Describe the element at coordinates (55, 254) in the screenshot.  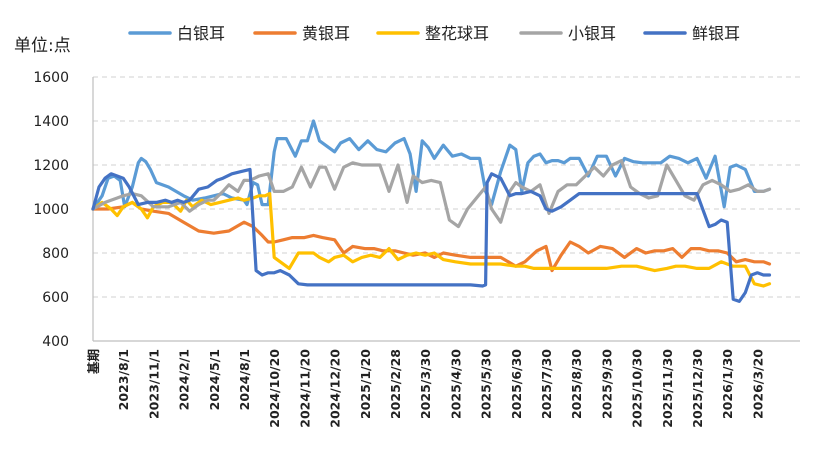
I see `y-tick-label: 800` at that location.